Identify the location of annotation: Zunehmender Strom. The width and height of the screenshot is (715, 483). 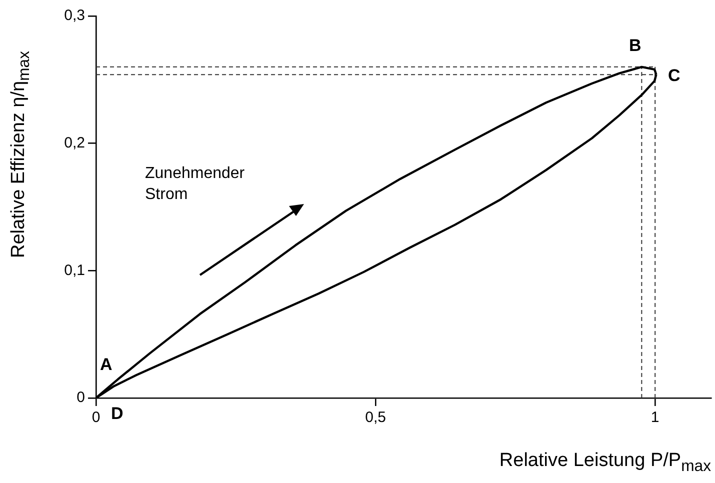
(195, 184).